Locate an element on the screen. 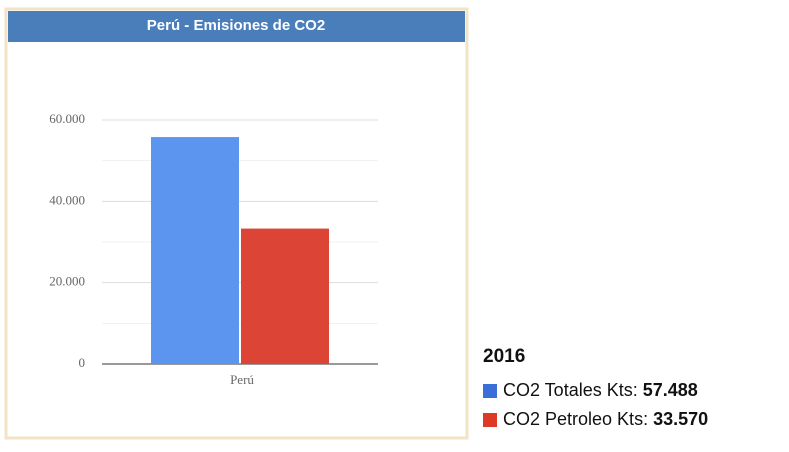 This screenshot has height=452, width=789. title-bar is located at coordinates (236, 26).